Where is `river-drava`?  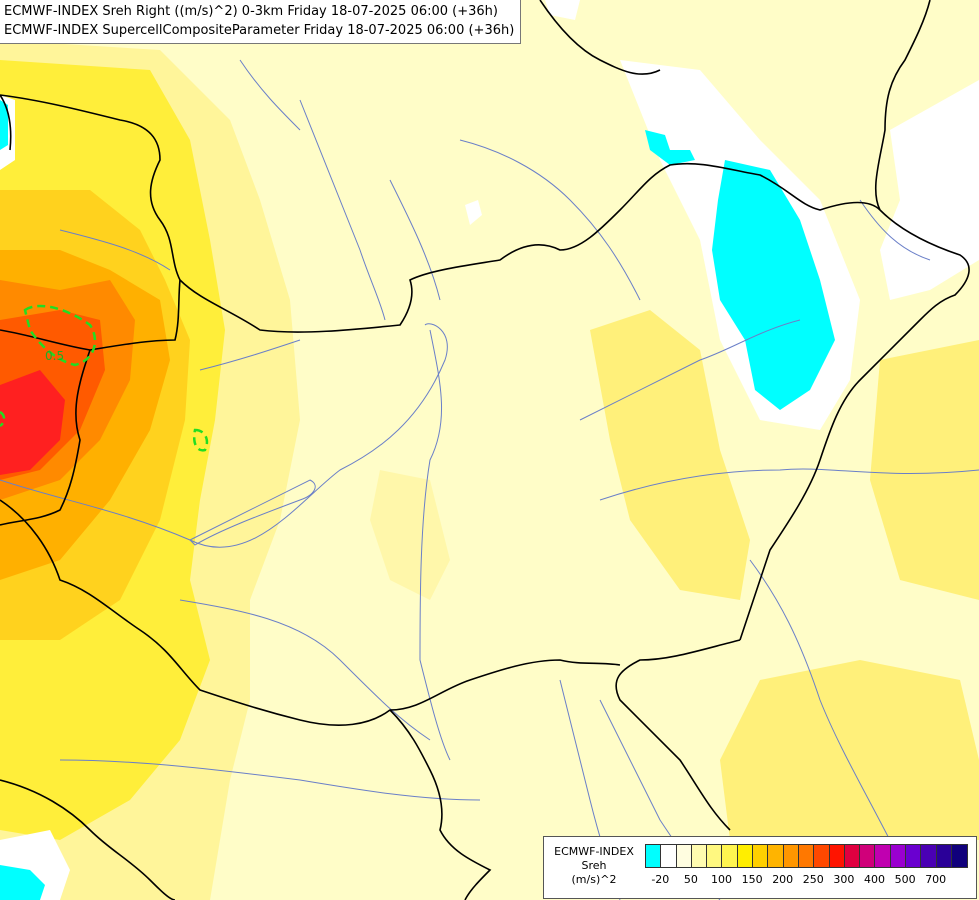
river-drava is located at coordinates (305, 670).